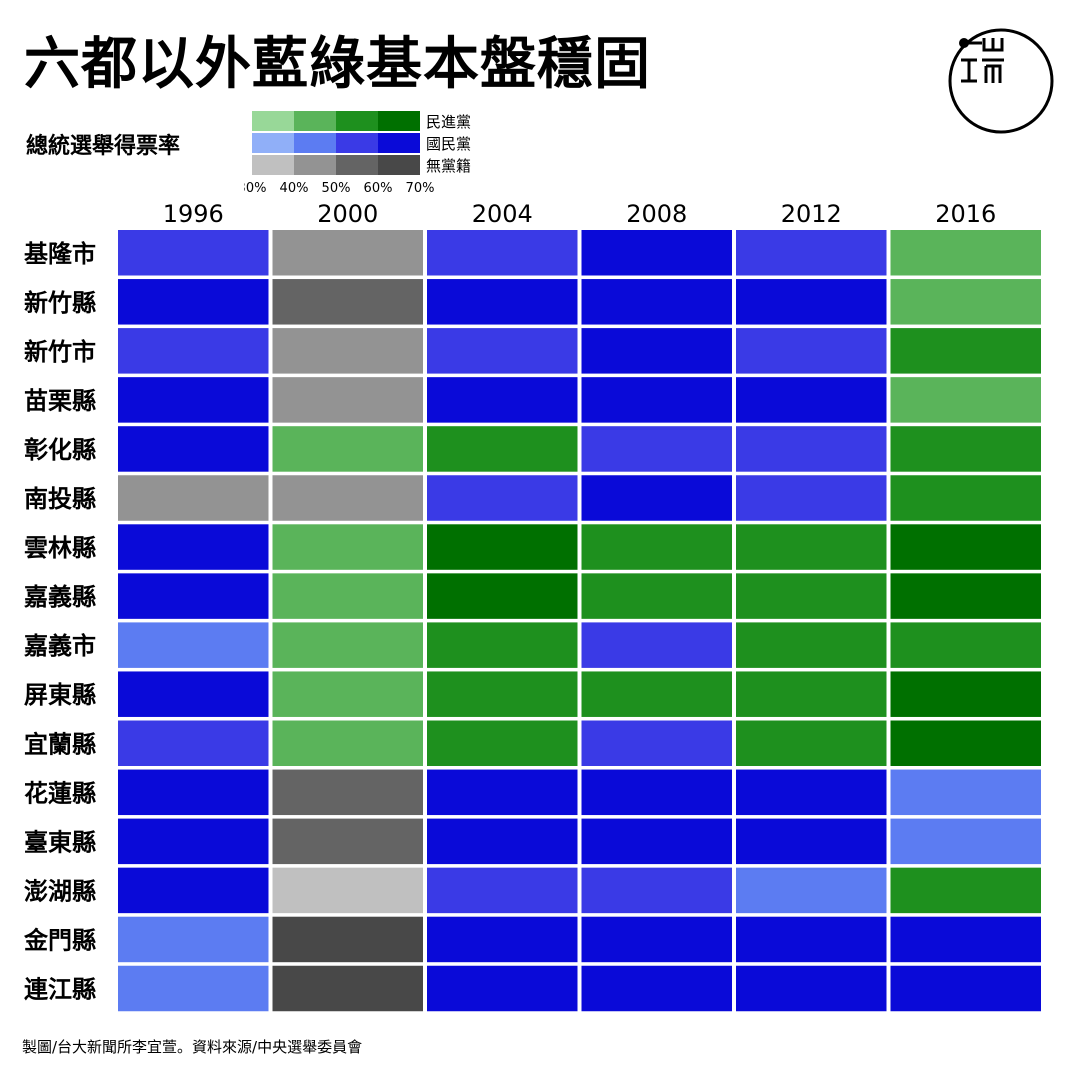 The image size is (1080, 1080). What do you see at coordinates (60, 597) in the screenshot?
I see `y-tick-label: 嘉義縣` at bounding box center [60, 597].